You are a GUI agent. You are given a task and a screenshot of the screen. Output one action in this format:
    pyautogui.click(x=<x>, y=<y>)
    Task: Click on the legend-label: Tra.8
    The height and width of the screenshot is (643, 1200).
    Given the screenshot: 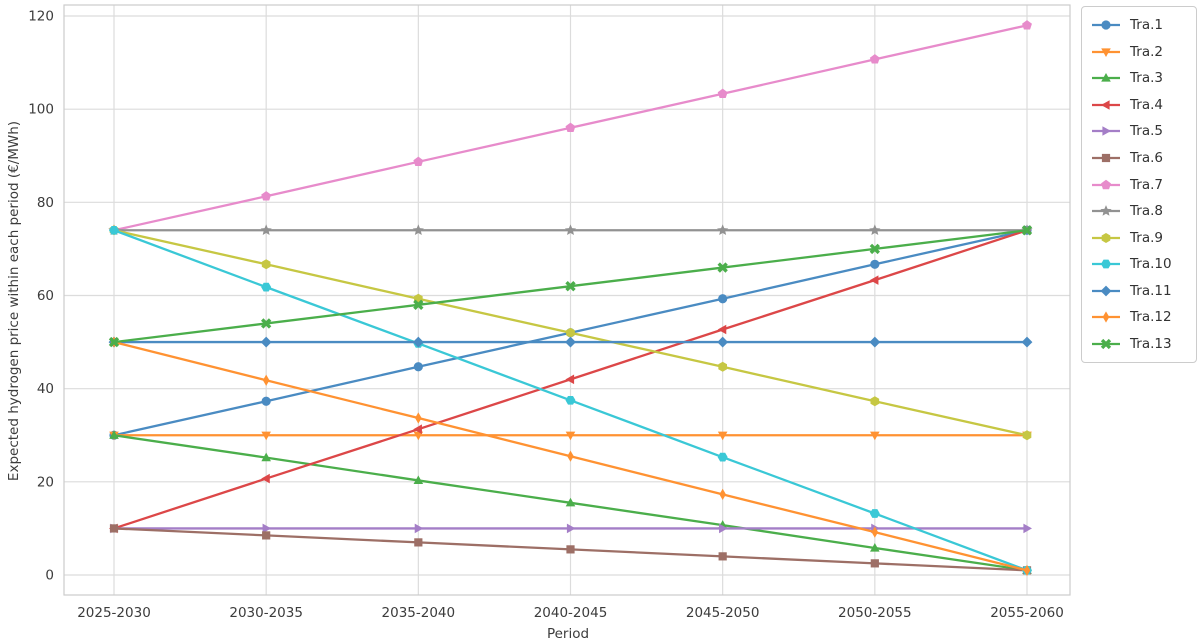 What is the action you would take?
    pyautogui.click(x=1146, y=211)
    